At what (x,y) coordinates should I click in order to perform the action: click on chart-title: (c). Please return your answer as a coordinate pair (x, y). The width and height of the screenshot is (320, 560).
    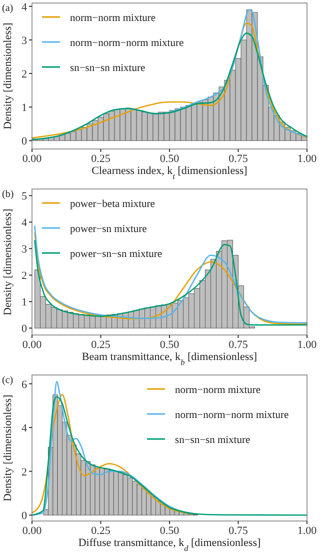
    Looking at the image, I should click on (8, 380).